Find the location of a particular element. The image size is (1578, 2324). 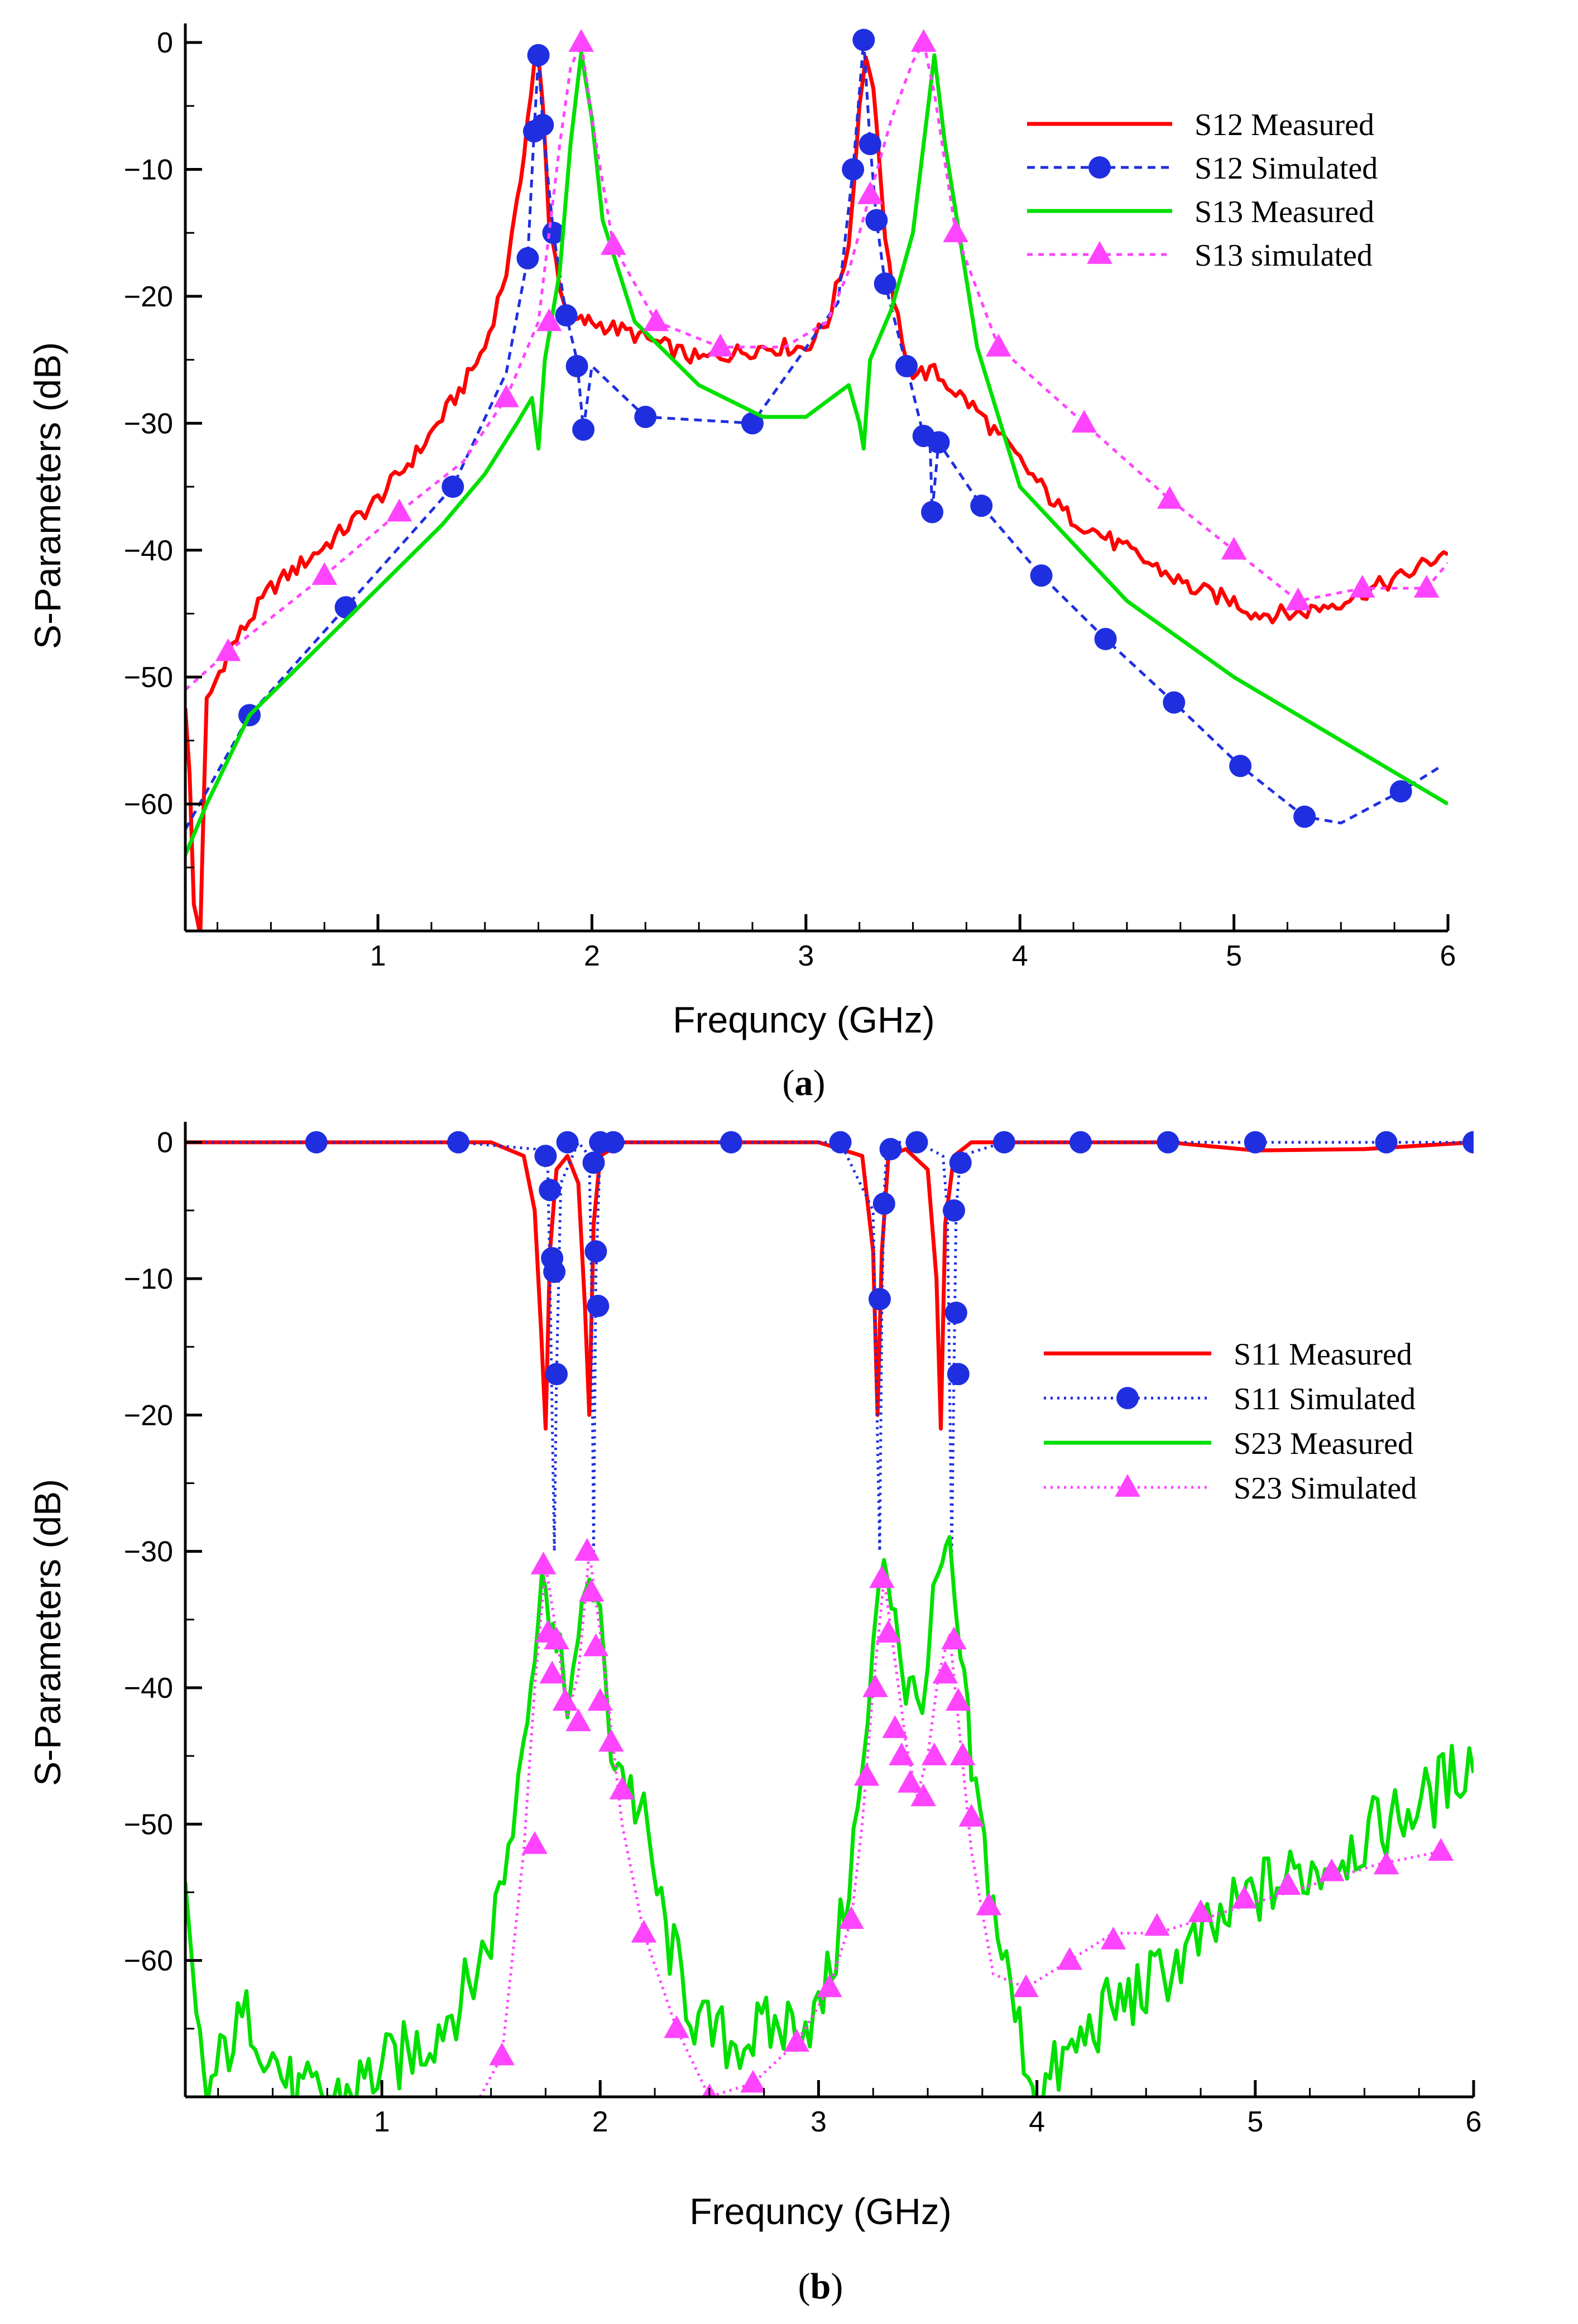

panel-a-y-tick-label: −10 is located at coordinates (148, 170).